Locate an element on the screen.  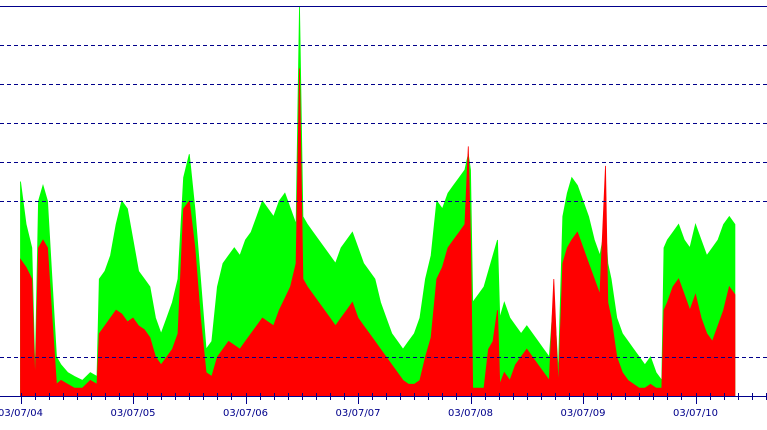
x-tick-label: 03/07/09 is located at coordinates (583, 413).